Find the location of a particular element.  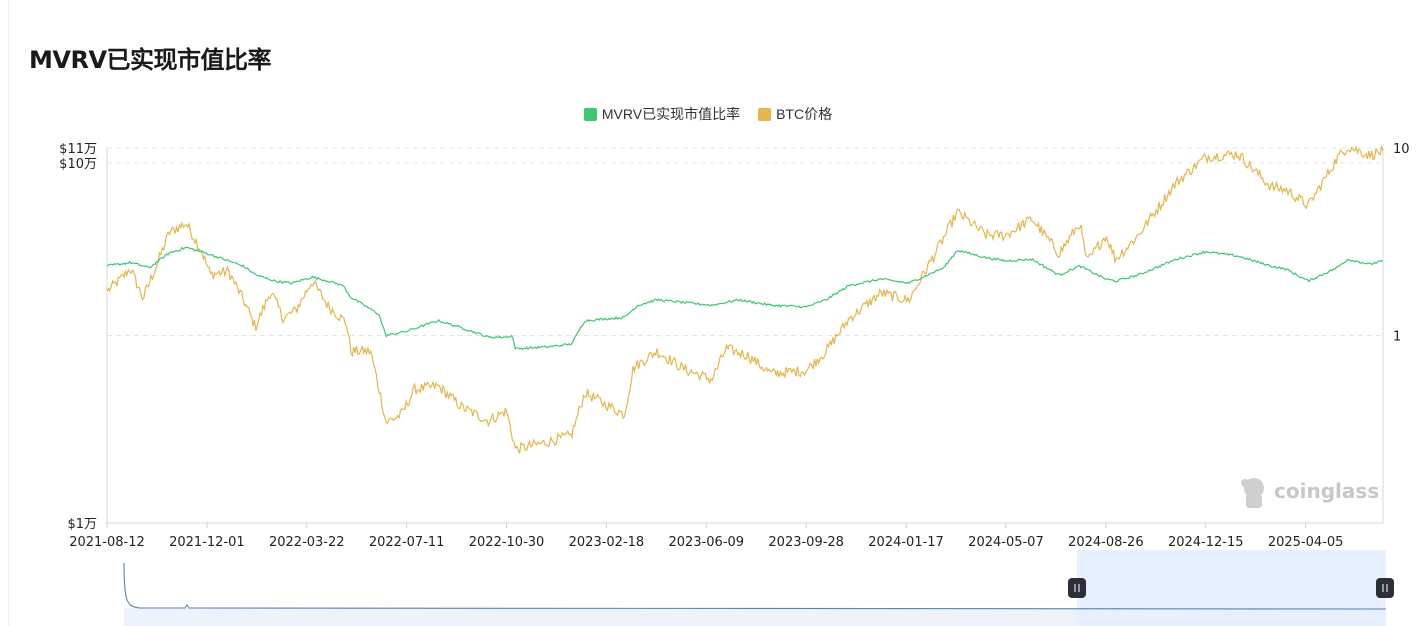

y-left-tick-label: $10万 is located at coordinates (78, 164).